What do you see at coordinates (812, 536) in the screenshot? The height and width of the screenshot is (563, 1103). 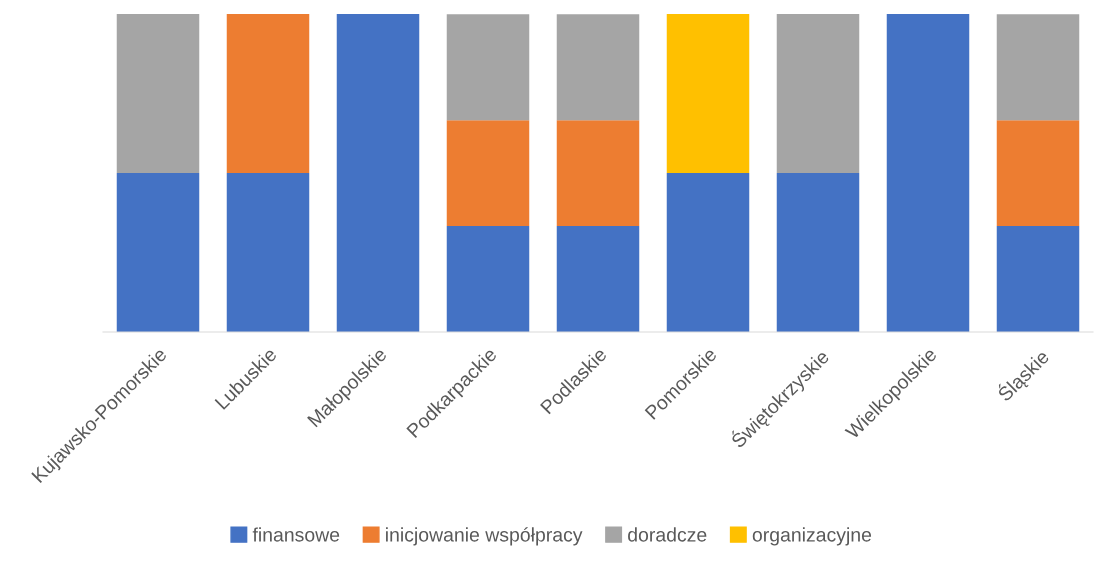 I see `legend-label: organizacyjne` at bounding box center [812, 536].